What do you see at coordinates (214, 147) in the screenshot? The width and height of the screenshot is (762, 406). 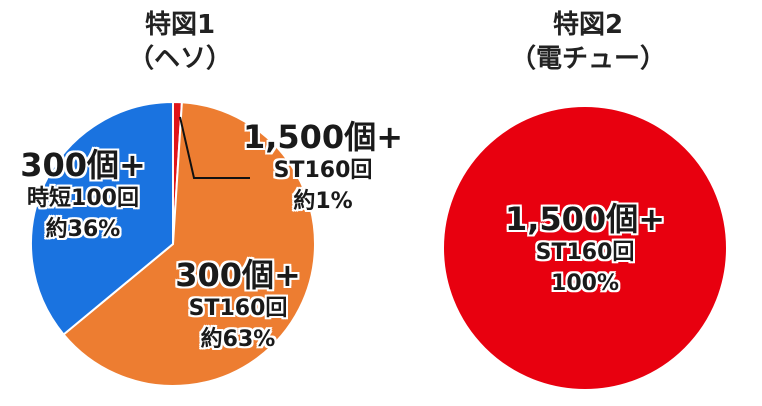 I see `leader-line` at bounding box center [214, 147].